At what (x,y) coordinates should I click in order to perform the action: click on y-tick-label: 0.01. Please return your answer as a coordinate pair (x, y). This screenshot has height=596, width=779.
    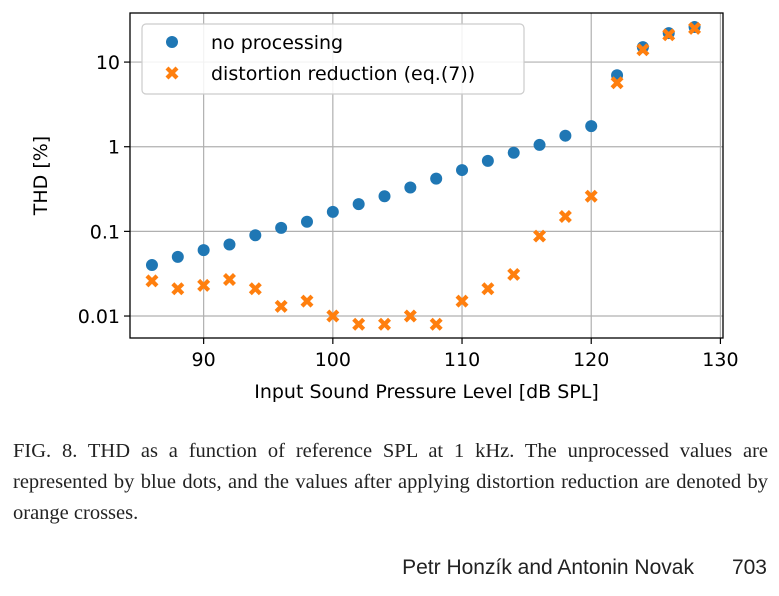
    Looking at the image, I should click on (99, 317).